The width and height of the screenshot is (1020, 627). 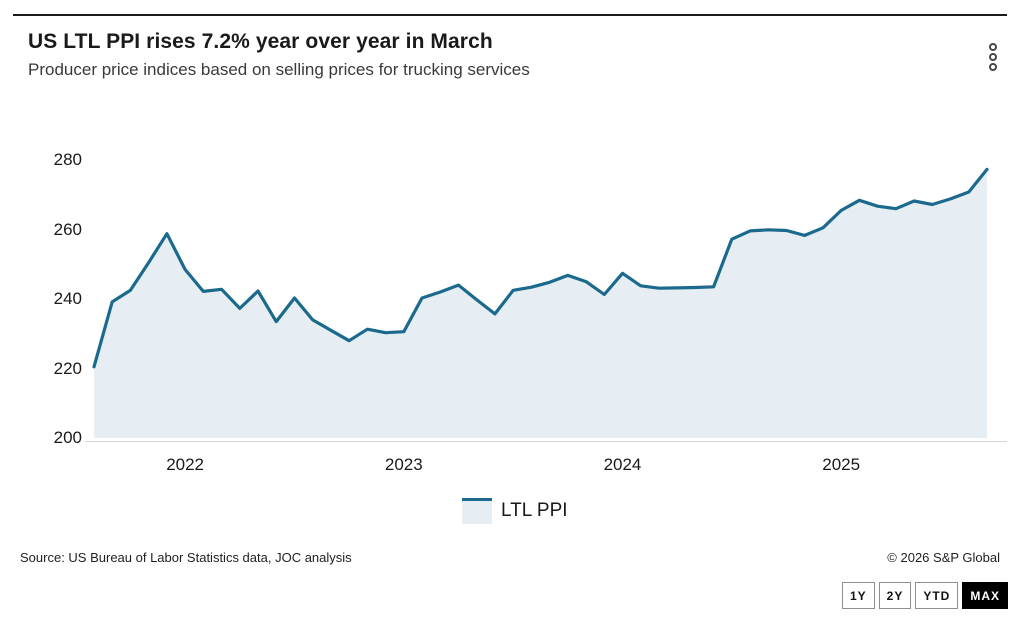 What do you see at coordinates (510, 15) in the screenshot?
I see `top-divider` at bounding box center [510, 15].